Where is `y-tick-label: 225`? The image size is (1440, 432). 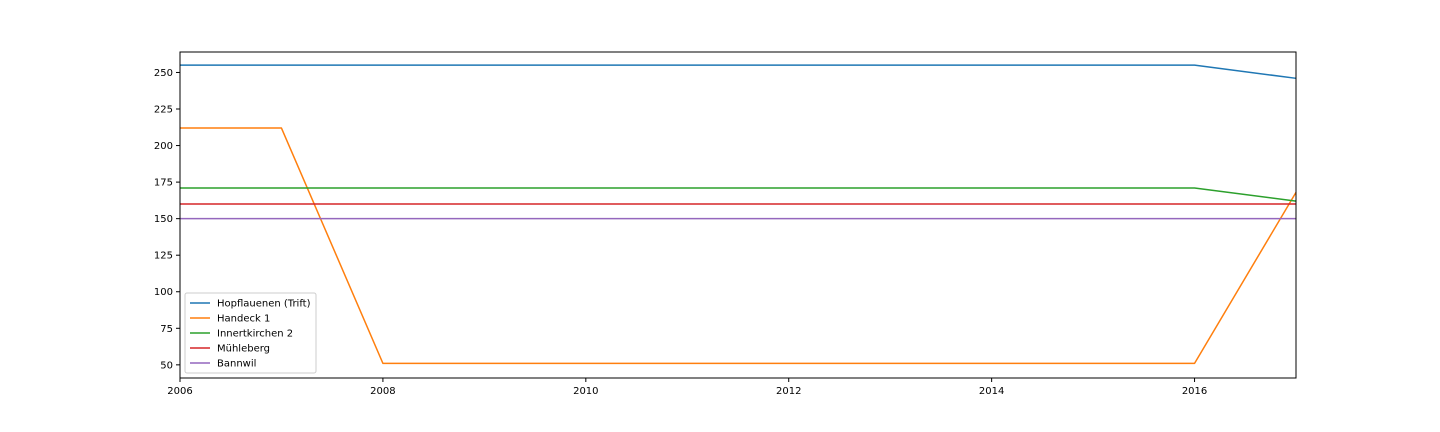 y-tick-label: 225 is located at coordinates (163, 110).